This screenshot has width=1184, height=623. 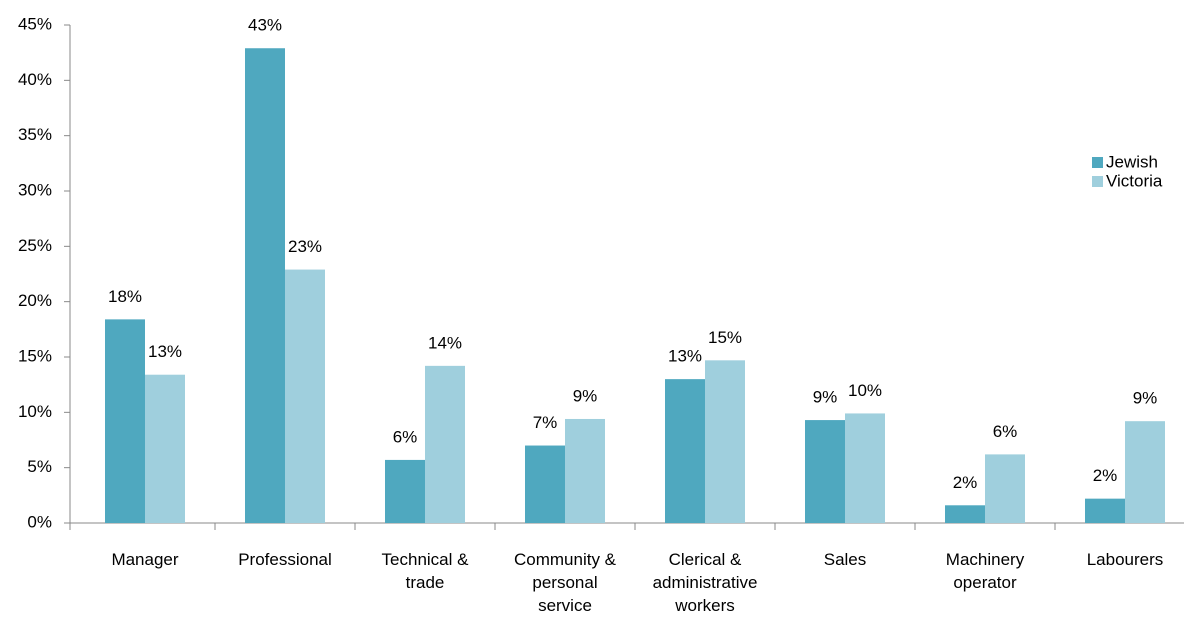 What do you see at coordinates (845, 559) in the screenshot?
I see `x-tick-label: Sales` at bounding box center [845, 559].